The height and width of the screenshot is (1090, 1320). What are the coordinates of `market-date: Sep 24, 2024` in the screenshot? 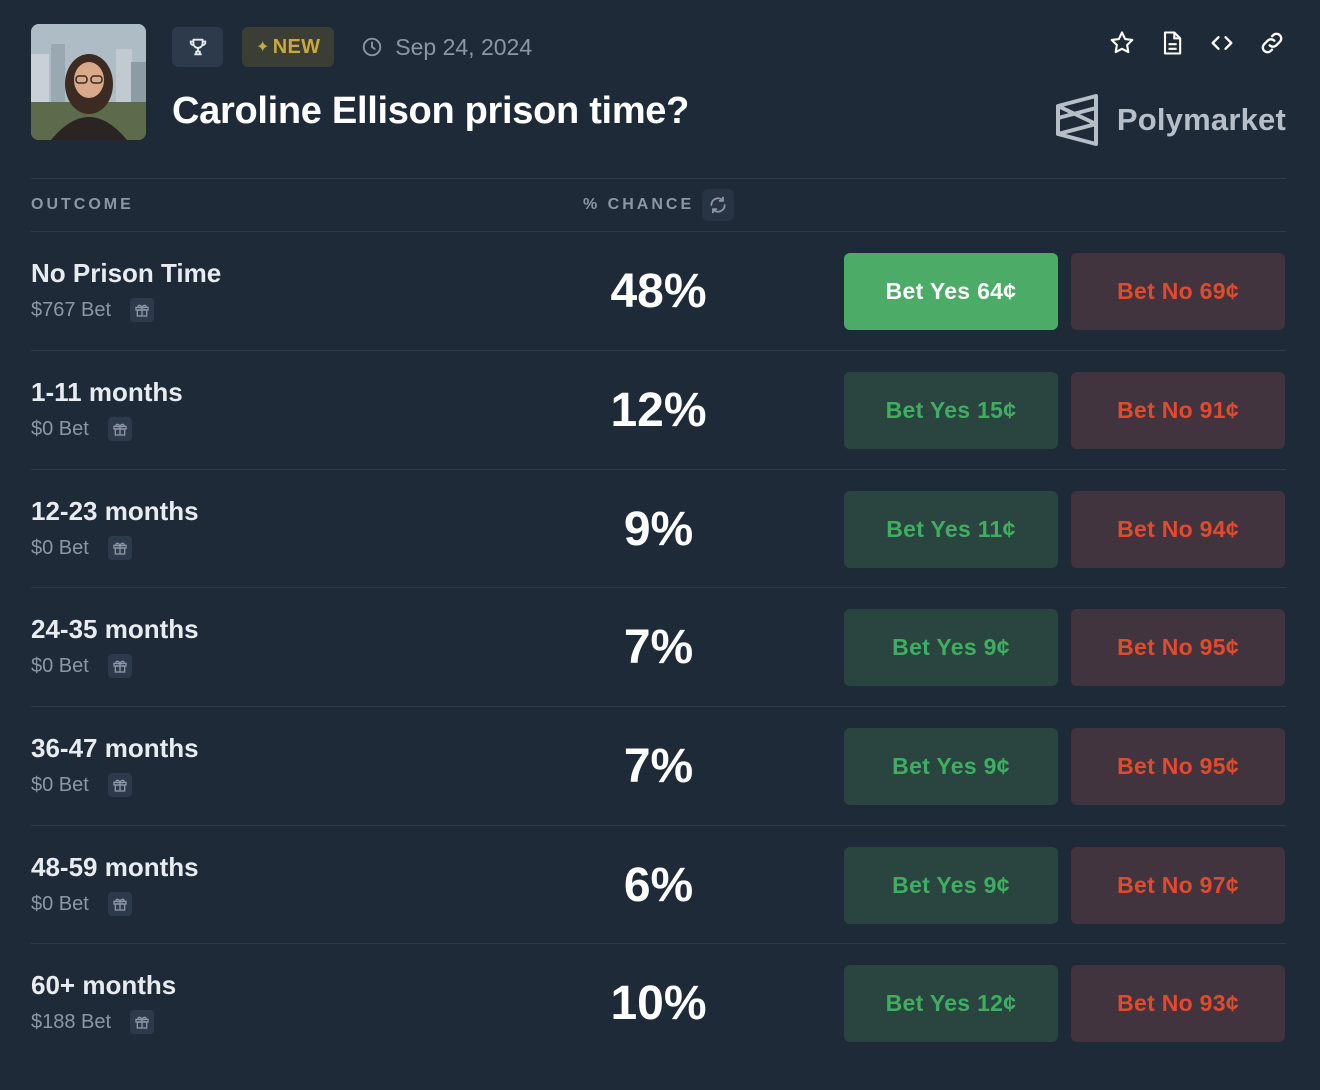 It's located at (446, 47).